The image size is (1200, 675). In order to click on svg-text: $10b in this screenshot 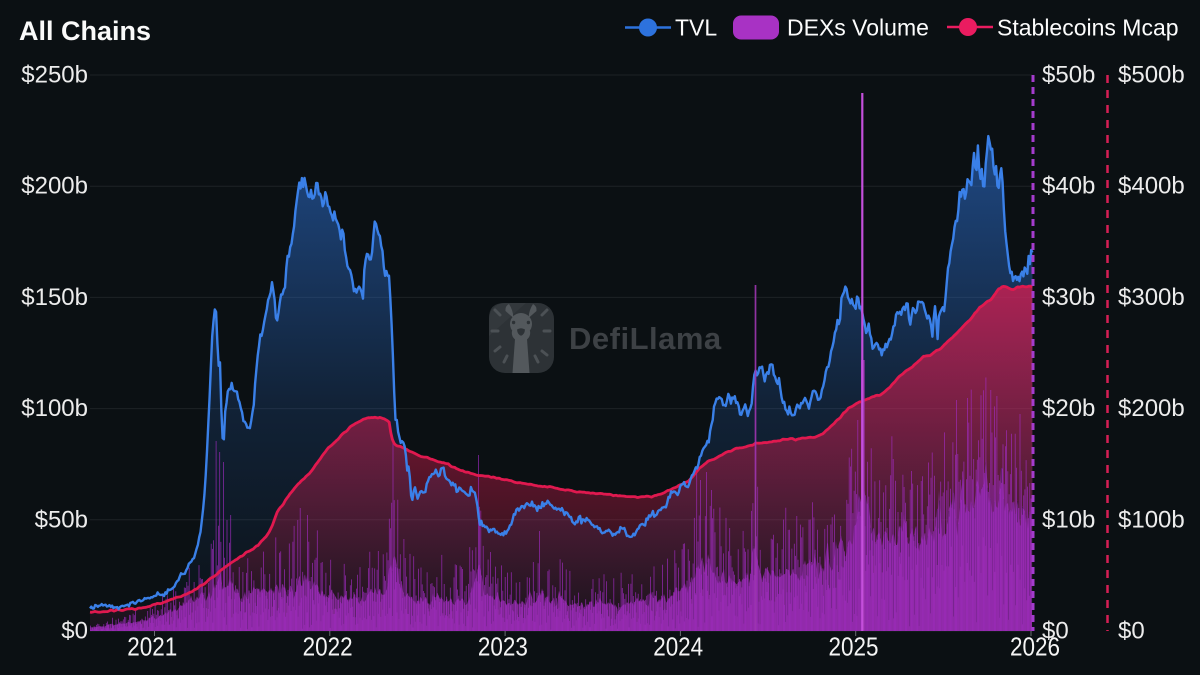, I will do `click(1068, 519)`.